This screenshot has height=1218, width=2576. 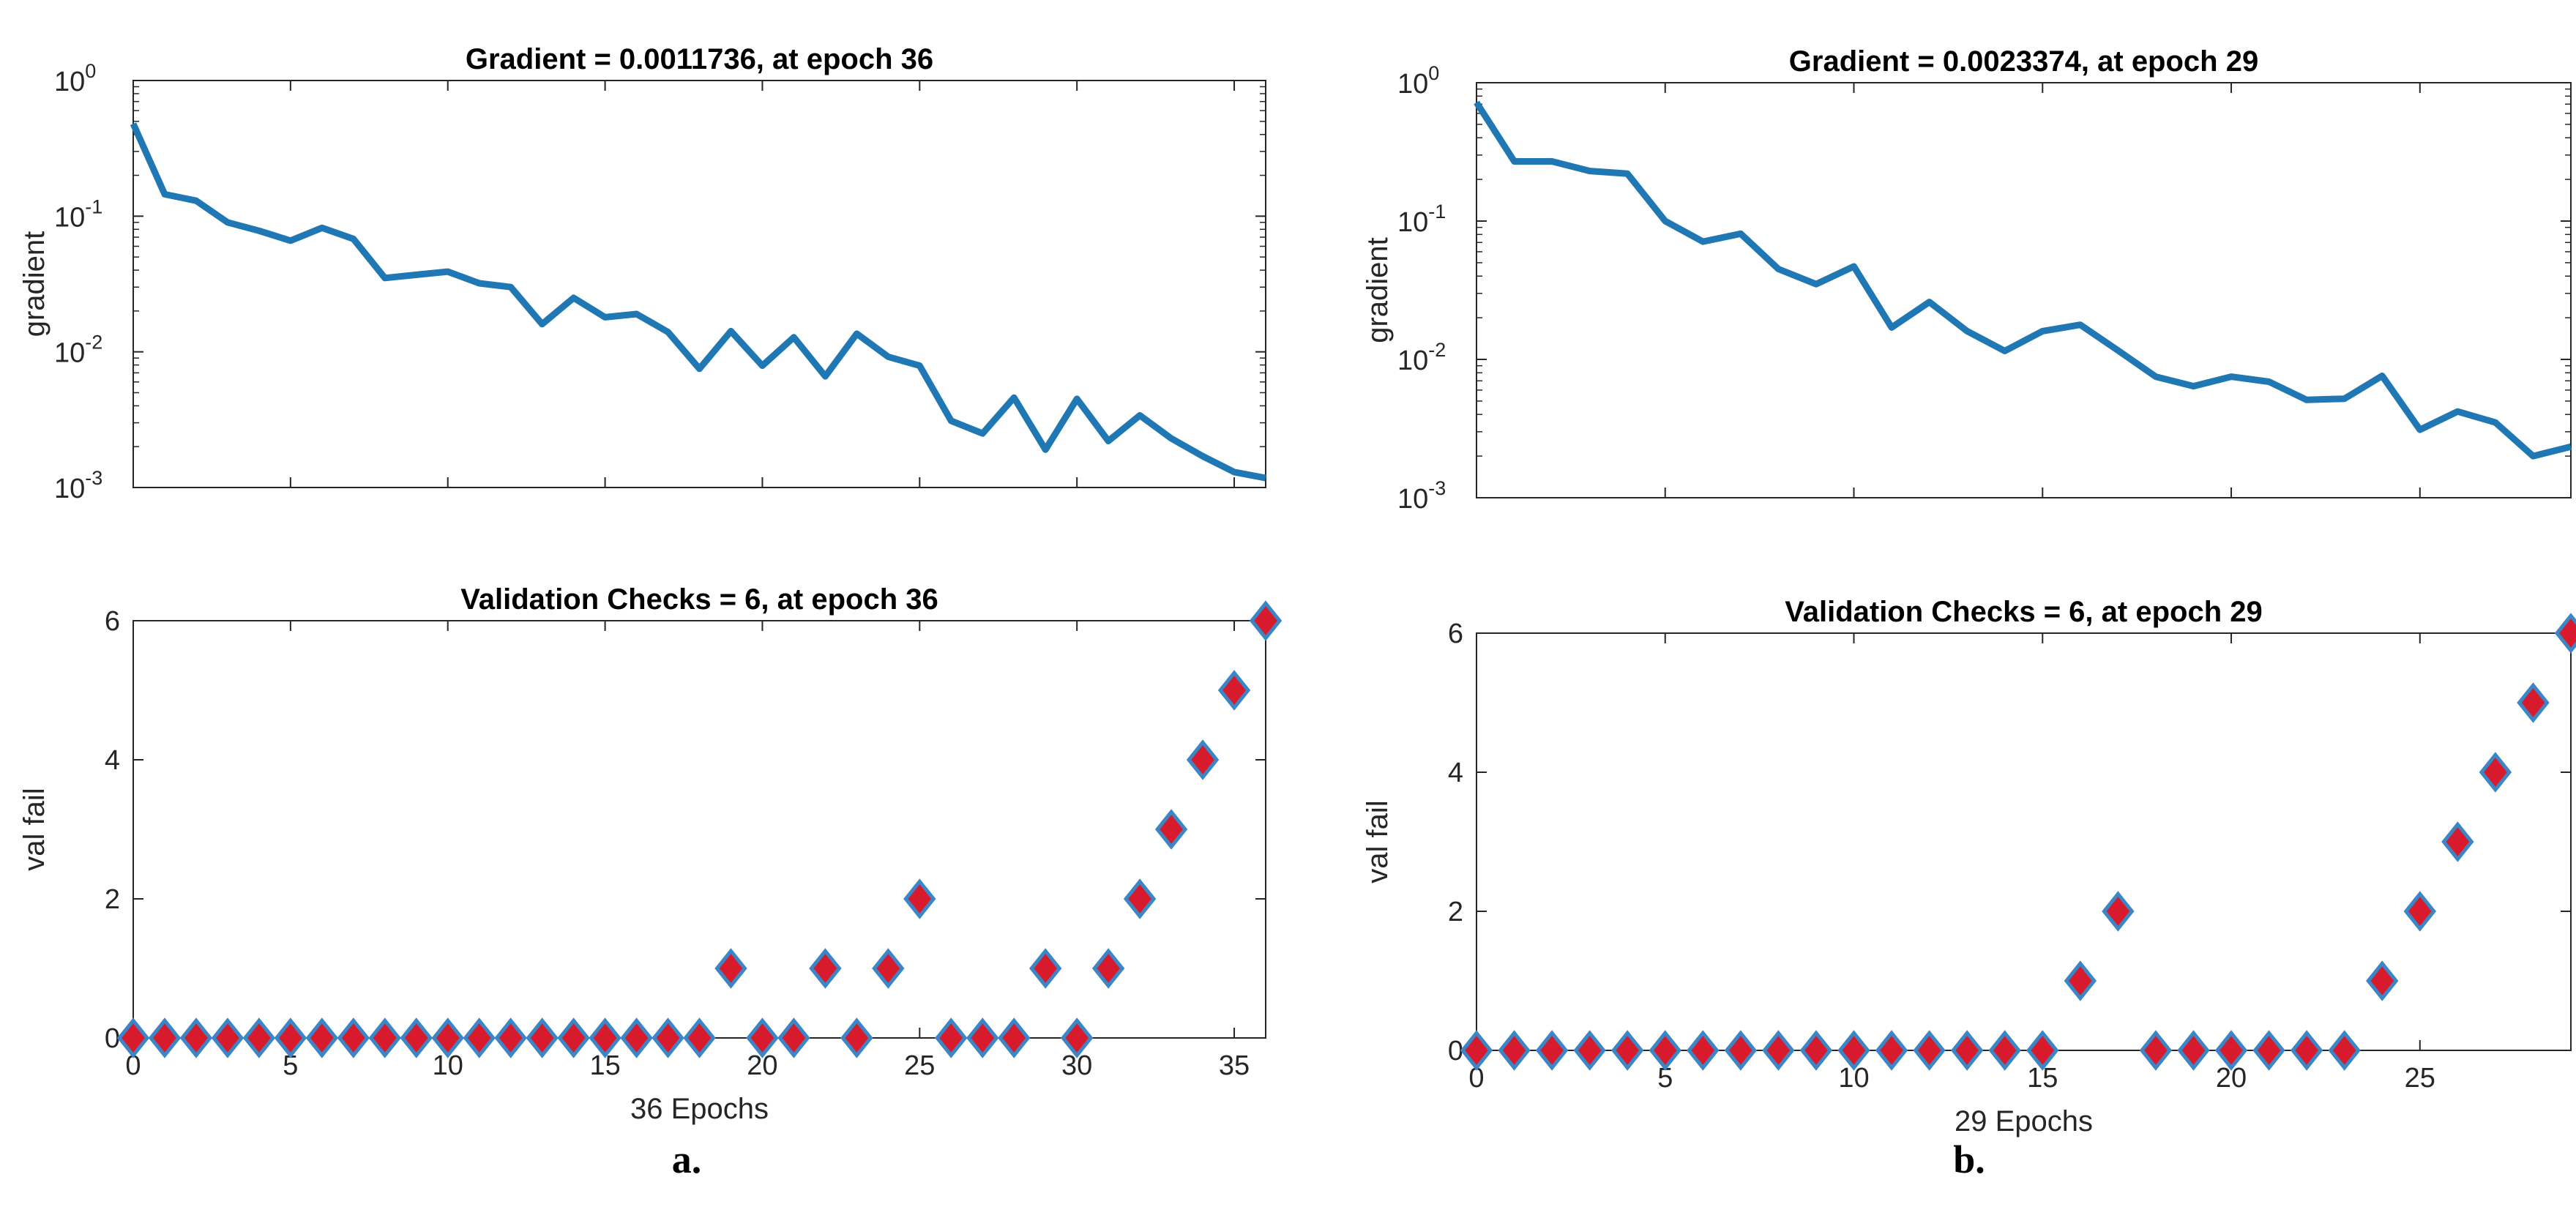 What do you see at coordinates (699, 1109) in the screenshot?
I see `x-axis-label: 36 Epochs` at bounding box center [699, 1109].